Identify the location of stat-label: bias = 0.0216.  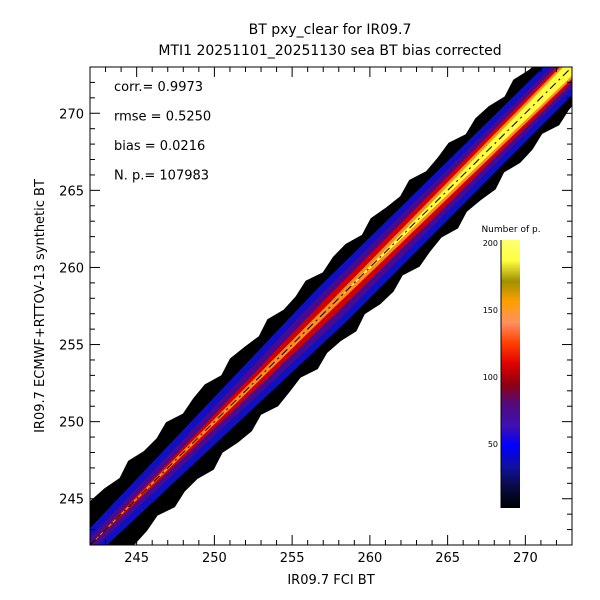
(159, 146).